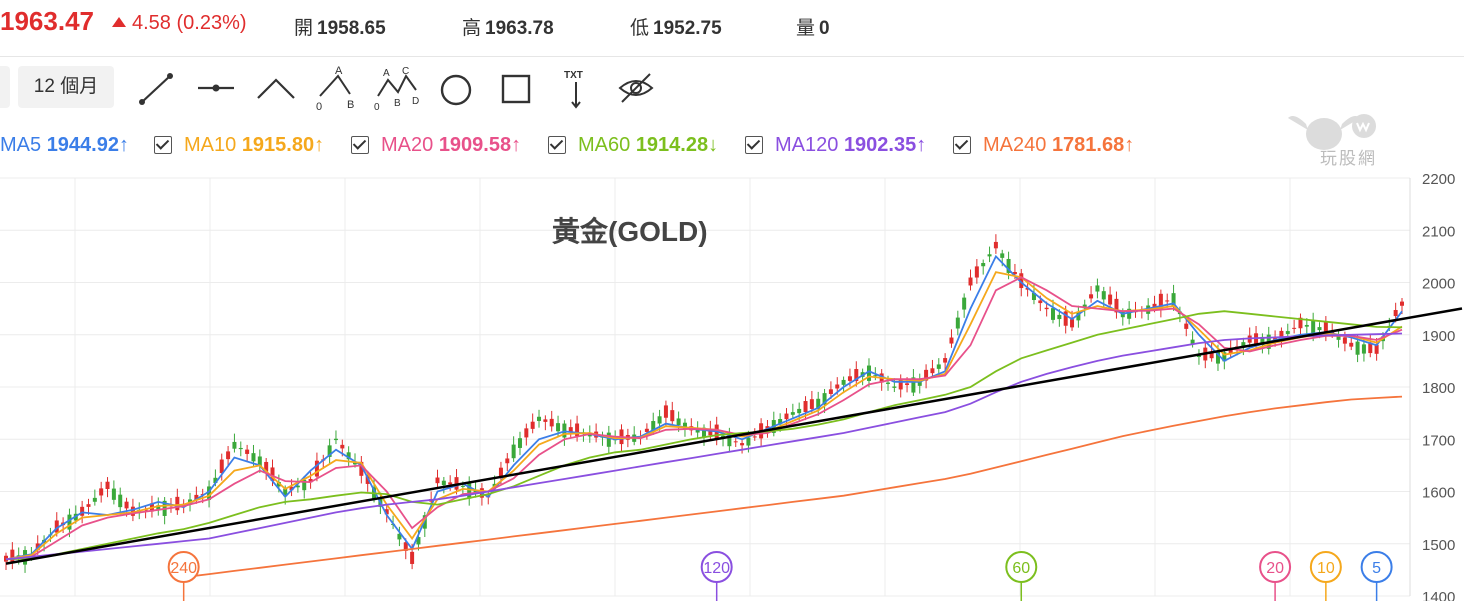  What do you see at coordinates (640, 28) in the screenshot?
I see `low-label: 低` at bounding box center [640, 28].